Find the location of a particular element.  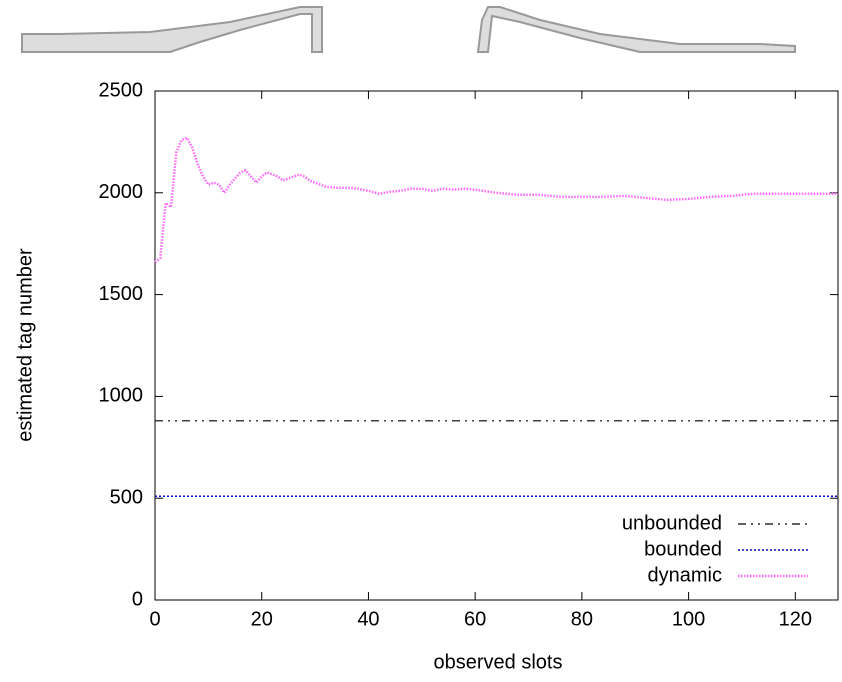

x-tick-label: 40 is located at coordinates (368, 619).